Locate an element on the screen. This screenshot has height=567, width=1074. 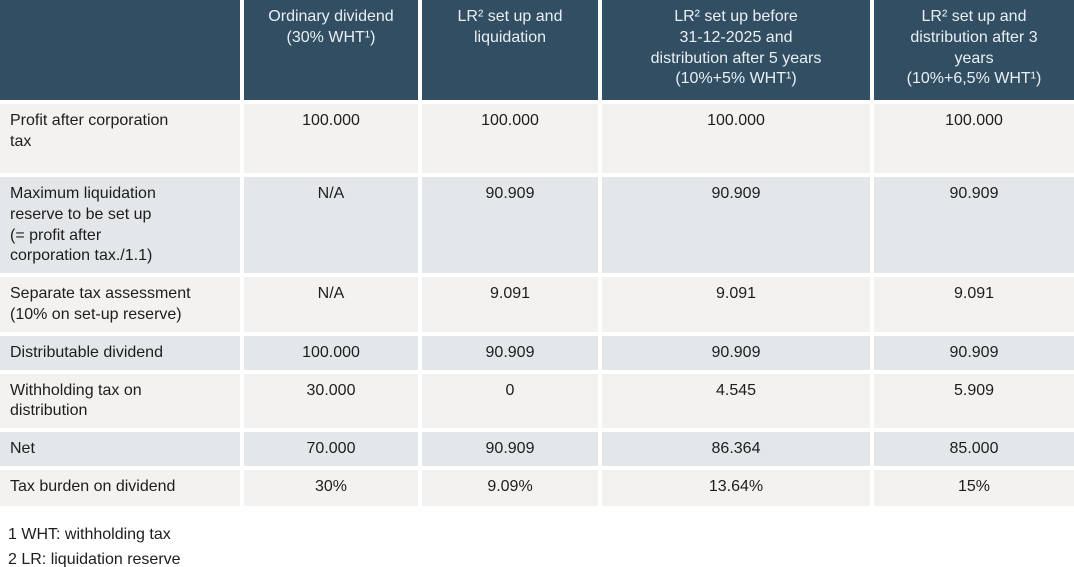
cell-value: 13.64% is located at coordinates (736, 487).